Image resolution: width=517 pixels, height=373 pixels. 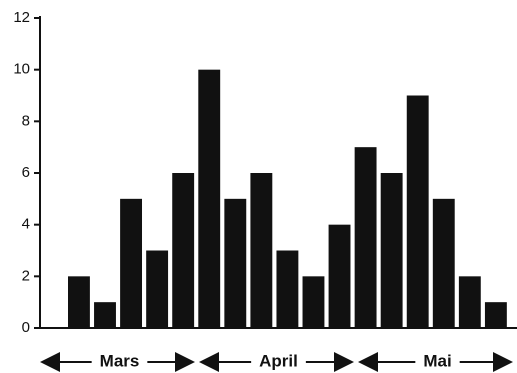 What do you see at coordinates (21, 69) in the screenshot?
I see `y-tick-label: 10` at bounding box center [21, 69].